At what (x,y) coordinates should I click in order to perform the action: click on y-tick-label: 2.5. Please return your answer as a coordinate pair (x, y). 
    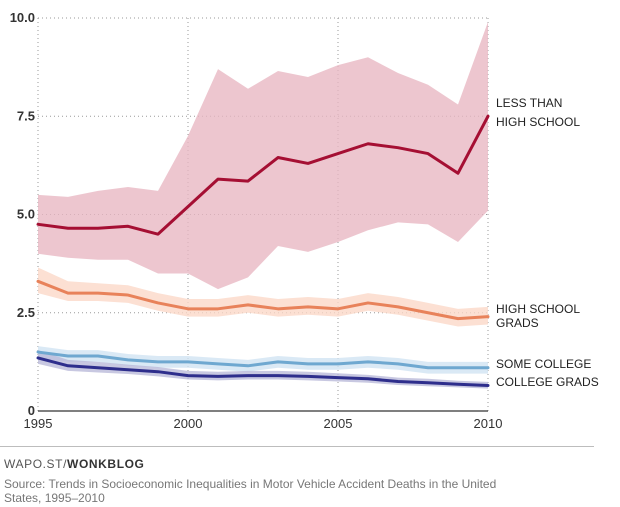
    Looking at the image, I should click on (26, 312).